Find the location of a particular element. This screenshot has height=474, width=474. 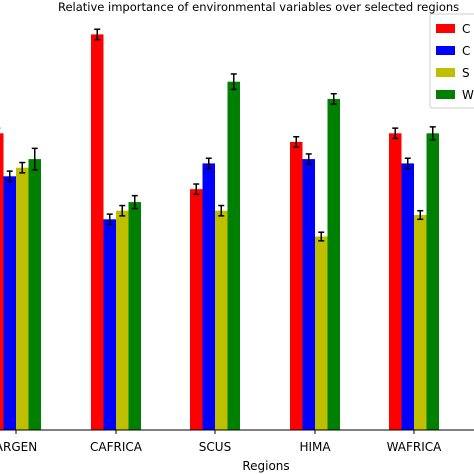

x-tick-label-scus: SCUS is located at coordinates (215, 447).